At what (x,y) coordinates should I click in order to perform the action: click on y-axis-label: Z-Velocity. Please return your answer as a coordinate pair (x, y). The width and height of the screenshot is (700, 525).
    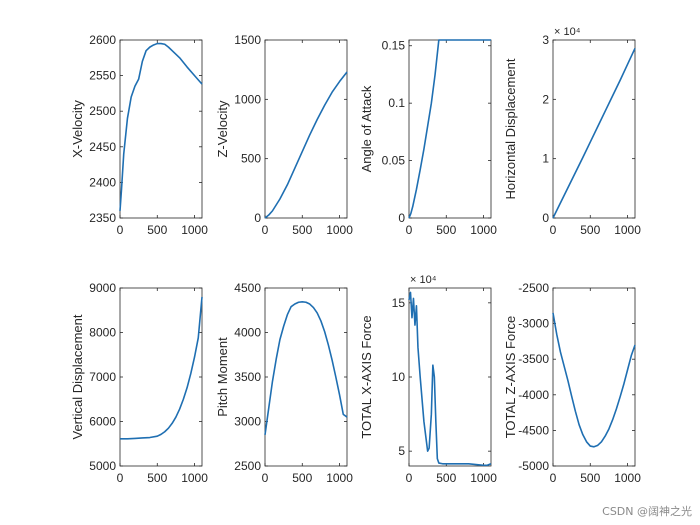
    Looking at the image, I should click on (222, 129).